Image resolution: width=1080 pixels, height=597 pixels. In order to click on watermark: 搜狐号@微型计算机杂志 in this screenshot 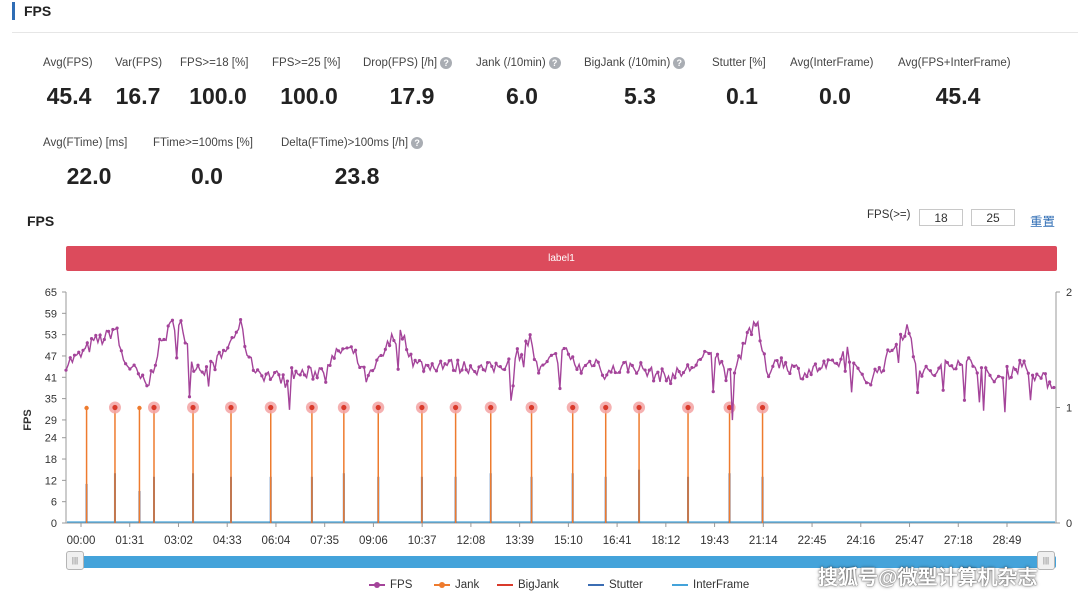, I will do `click(928, 578)`.